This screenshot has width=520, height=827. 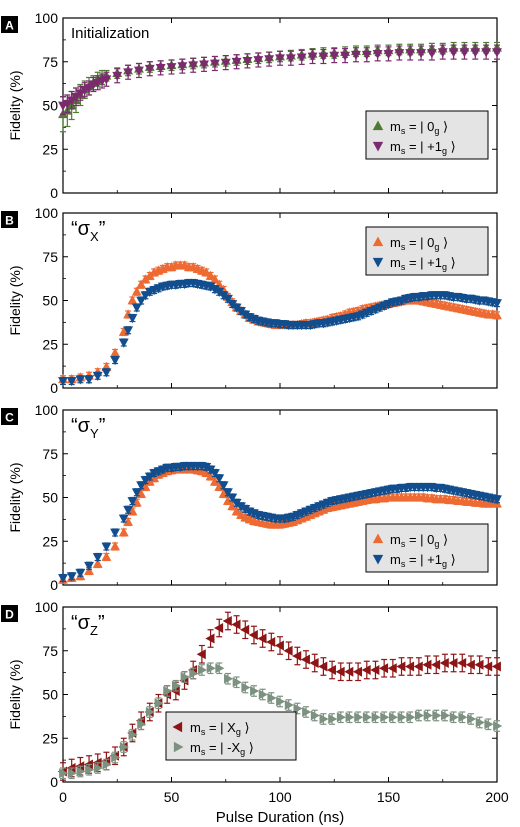 I want to click on panel-label: A, so click(x=9, y=24).